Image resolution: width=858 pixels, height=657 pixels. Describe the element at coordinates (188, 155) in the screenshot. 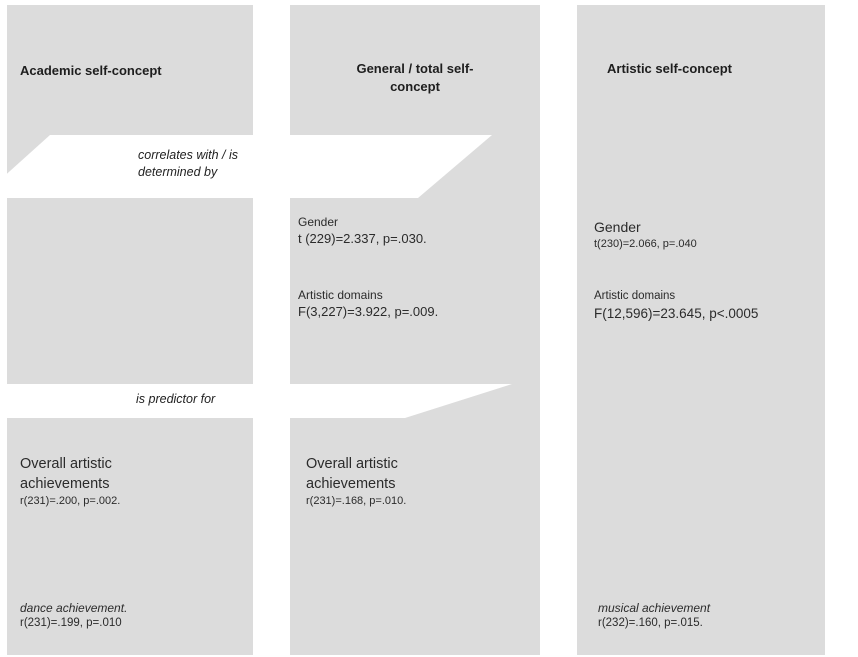

I see `correlates-label-line1: correlates with / is` at that location.